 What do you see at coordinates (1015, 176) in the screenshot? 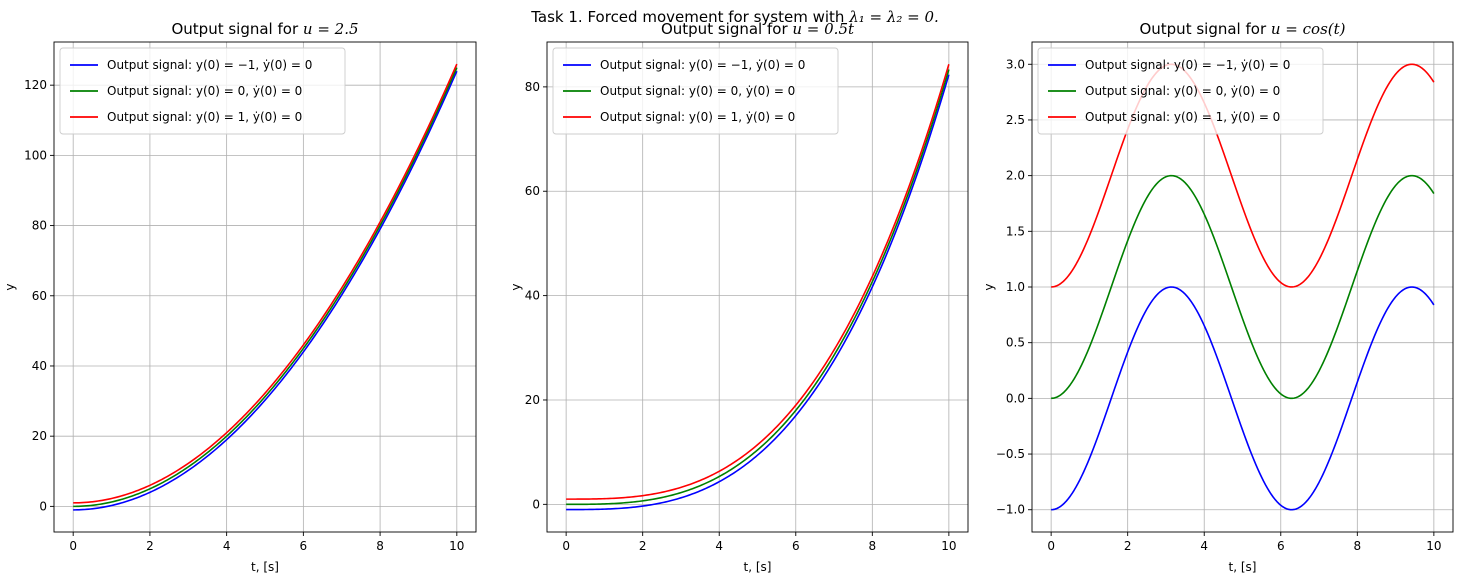
I see `y-tick-label: 2.0` at bounding box center [1015, 176].